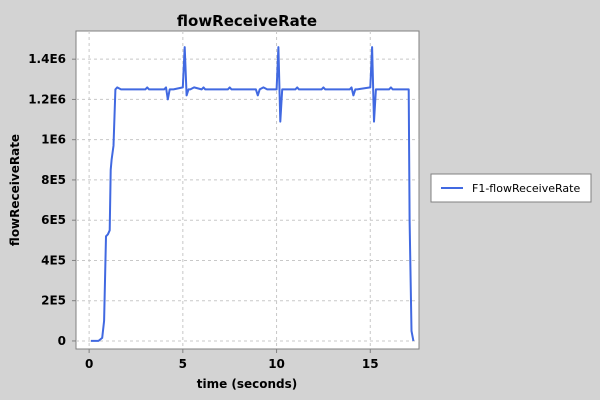 This screenshot has height=400, width=600. What do you see at coordinates (47, 59) in the screenshot?
I see `y-tick-label: 1.4E6` at bounding box center [47, 59].